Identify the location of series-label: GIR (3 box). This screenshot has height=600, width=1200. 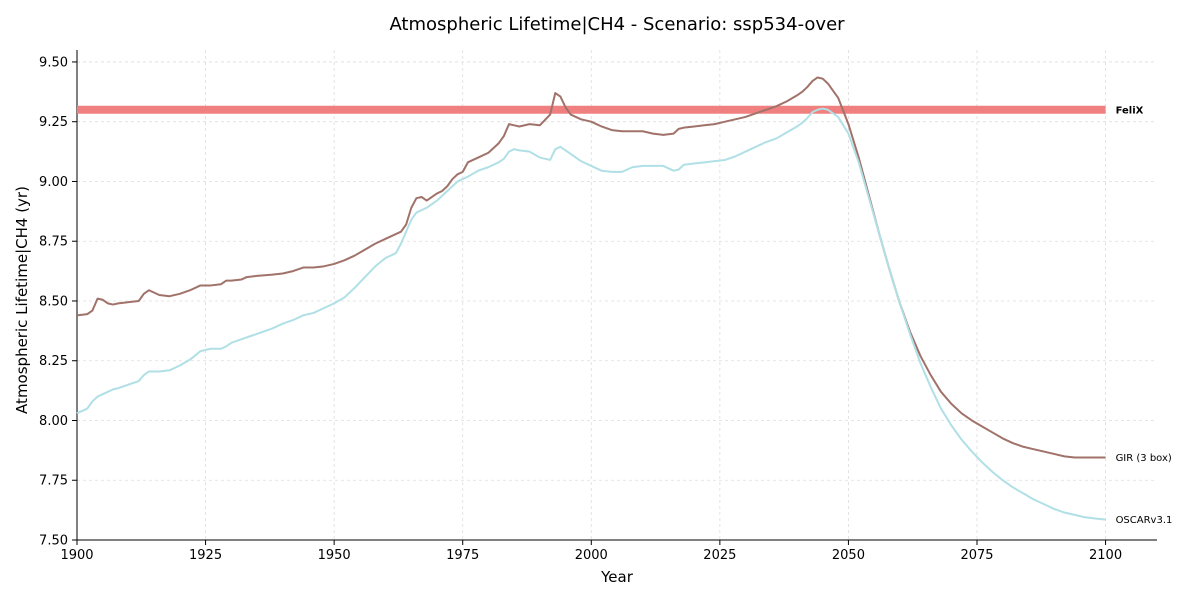
(1144, 458).